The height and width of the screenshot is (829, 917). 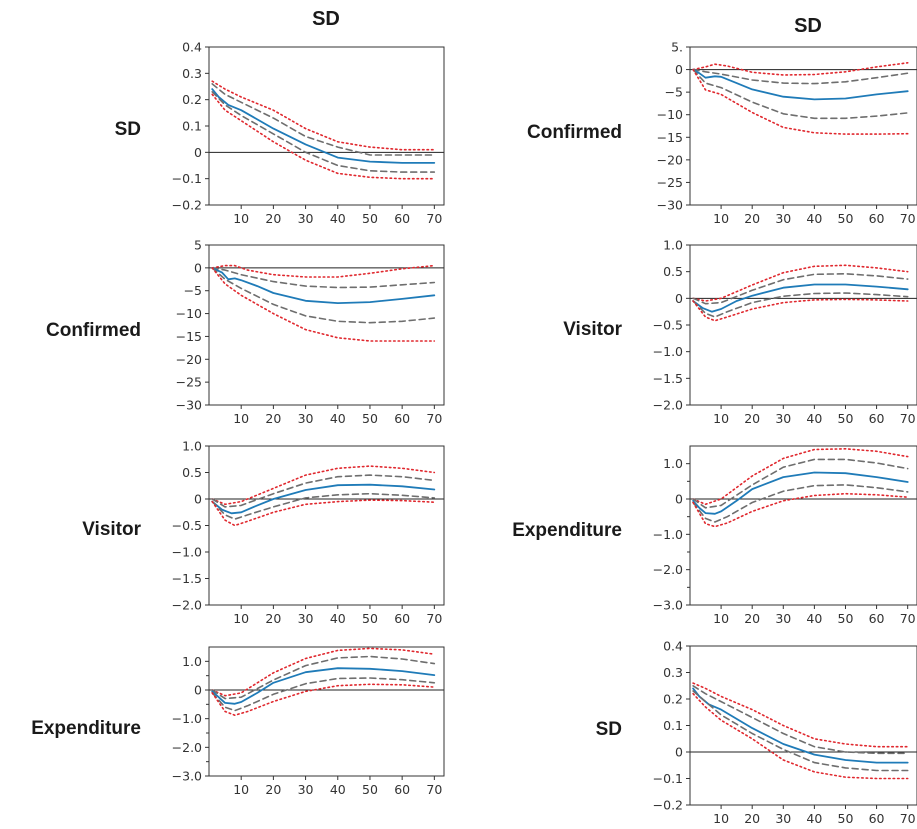 What do you see at coordinates (673, 699) in the screenshot?
I see `y-tick-label: 0.2` at bounding box center [673, 699].